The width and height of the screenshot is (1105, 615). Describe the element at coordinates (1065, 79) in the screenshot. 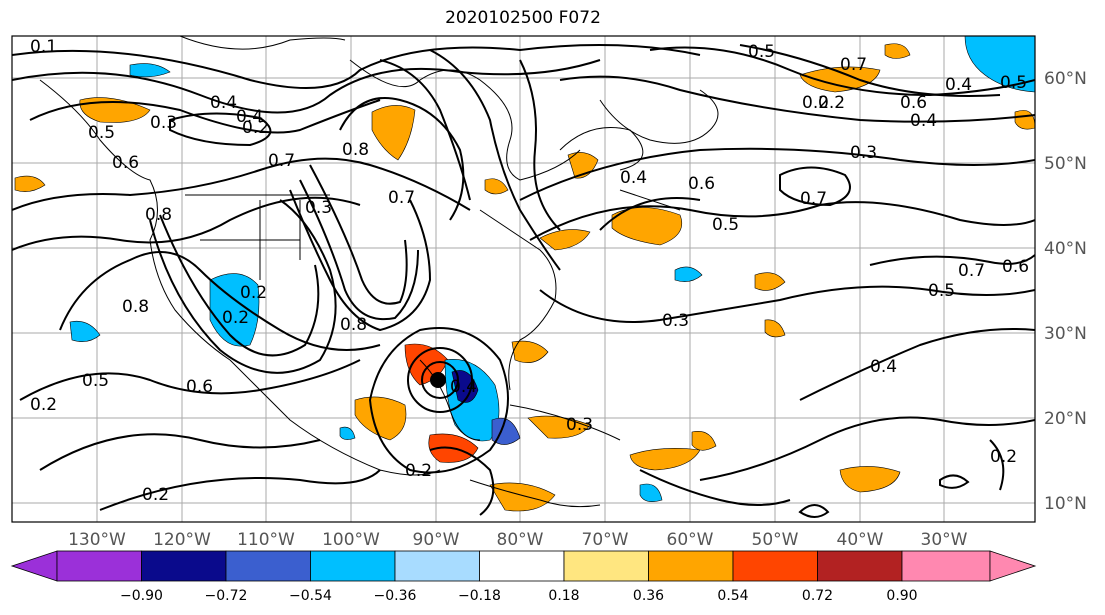

I see `lat-label: 60°N` at that location.